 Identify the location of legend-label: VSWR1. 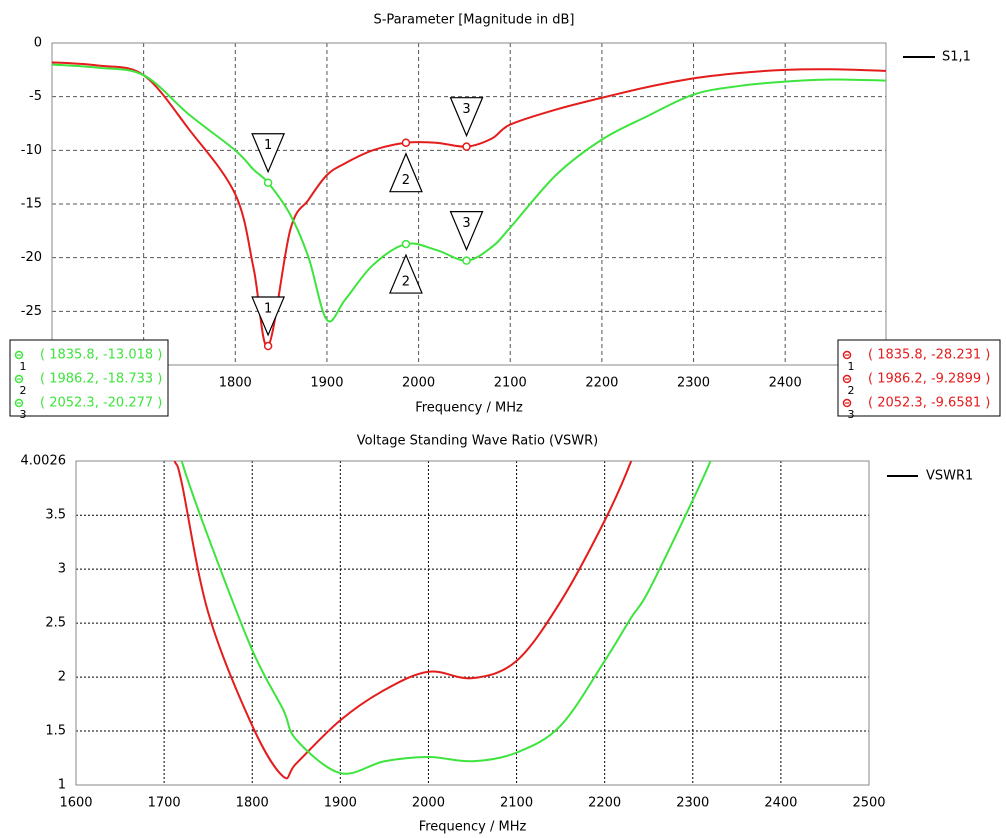
(949, 476).